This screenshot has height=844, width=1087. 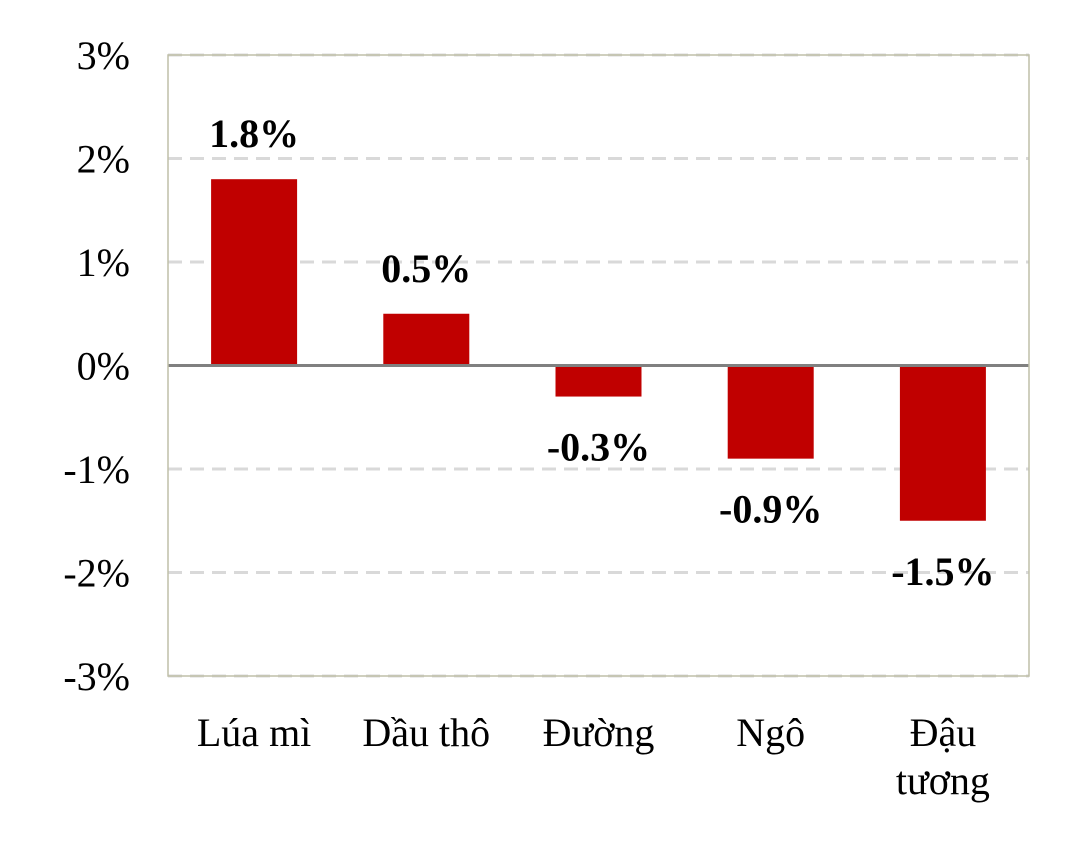 I want to click on category-label: Lúa mì, so click(x=254, y=732).